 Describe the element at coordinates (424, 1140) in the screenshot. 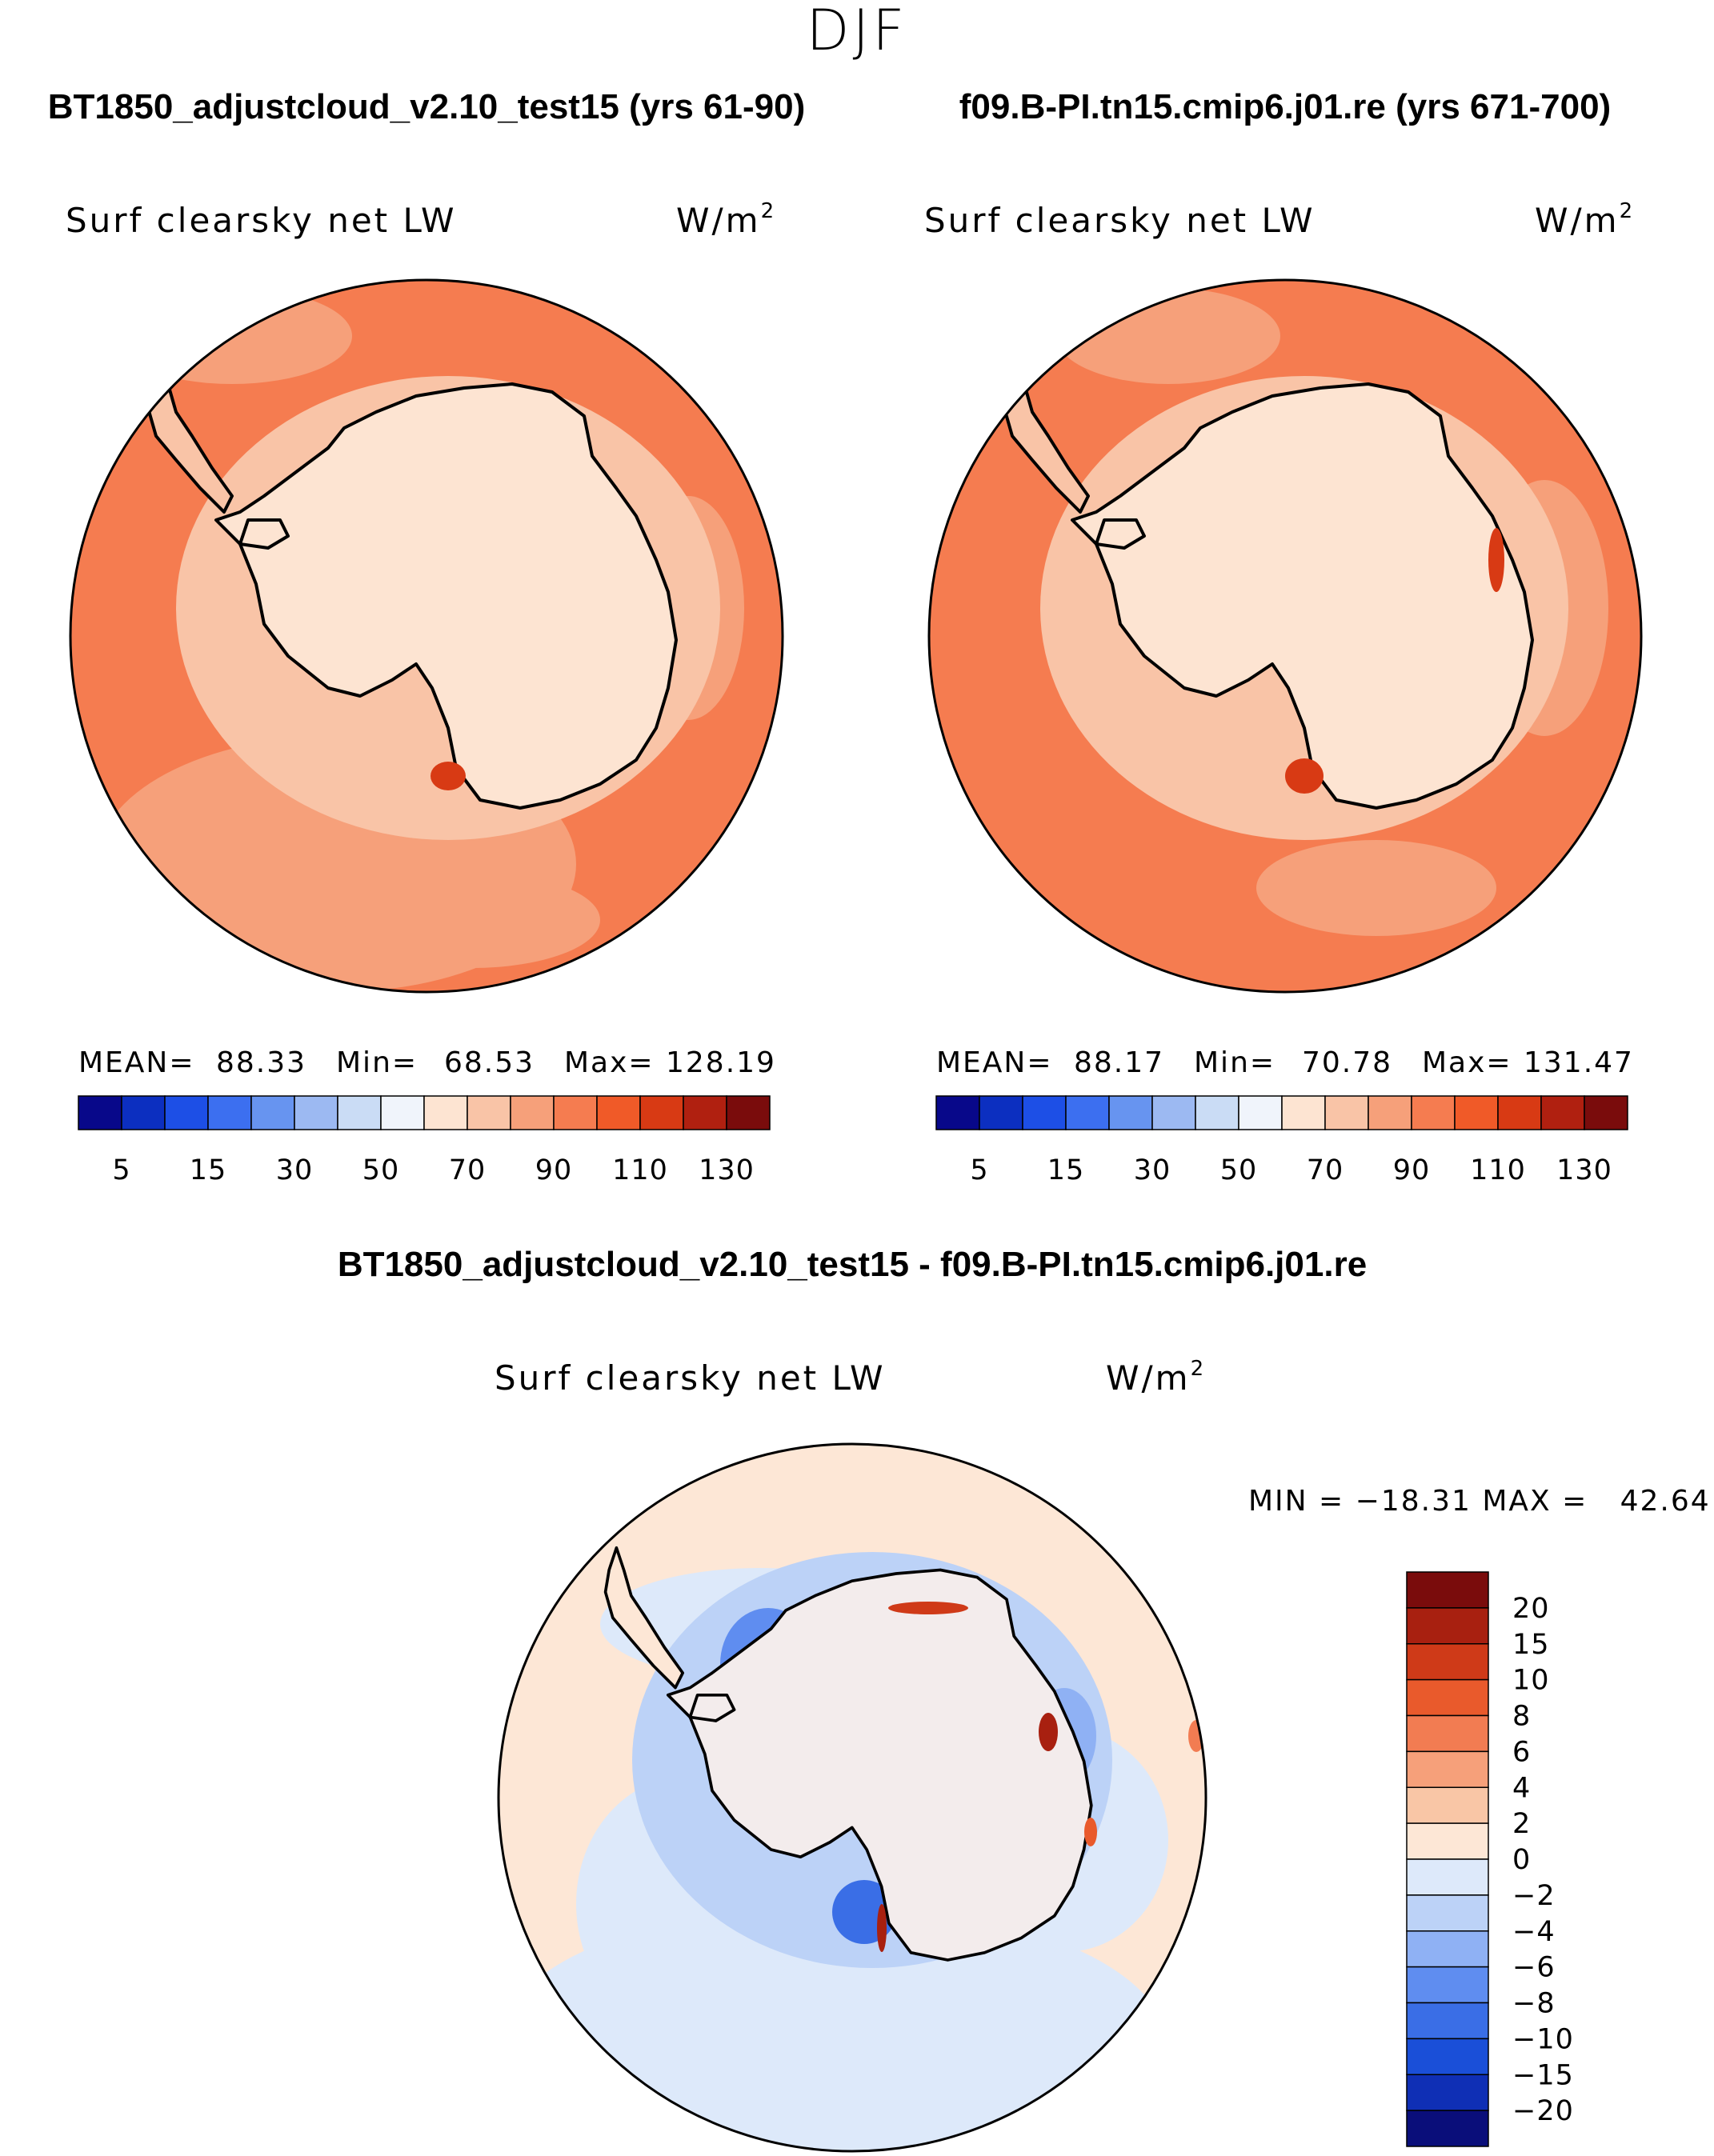

I see `left-colorbar: 5 15 30 50 70 90 110 130` at that location.